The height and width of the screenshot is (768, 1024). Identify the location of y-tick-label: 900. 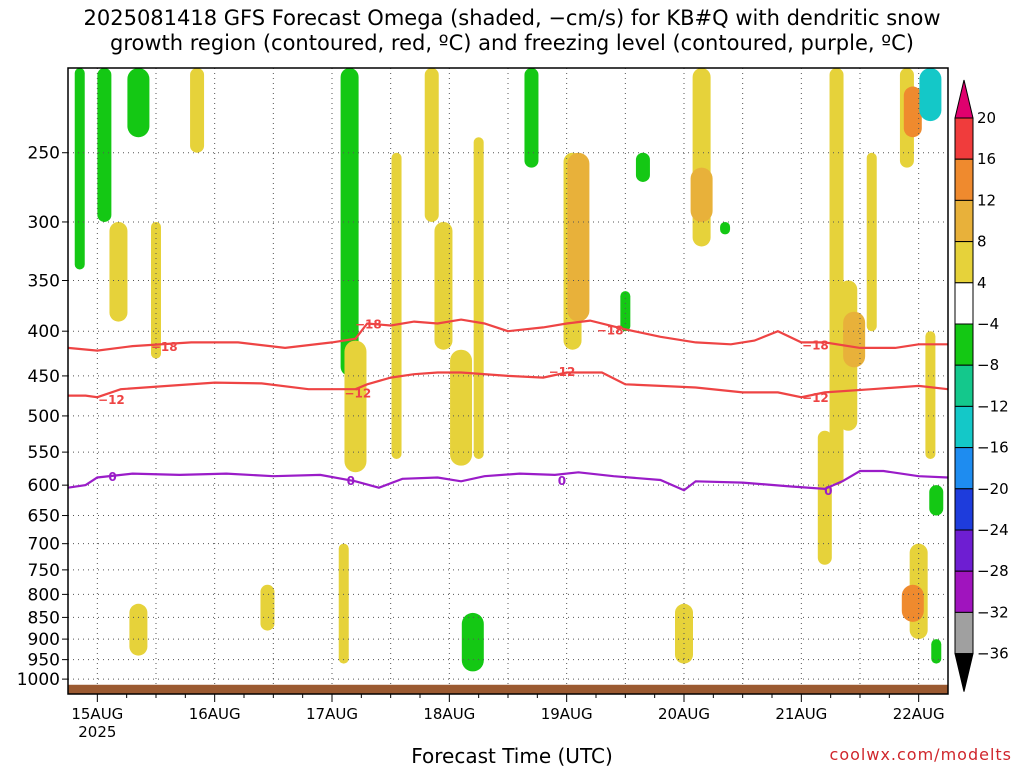
(44, 640).